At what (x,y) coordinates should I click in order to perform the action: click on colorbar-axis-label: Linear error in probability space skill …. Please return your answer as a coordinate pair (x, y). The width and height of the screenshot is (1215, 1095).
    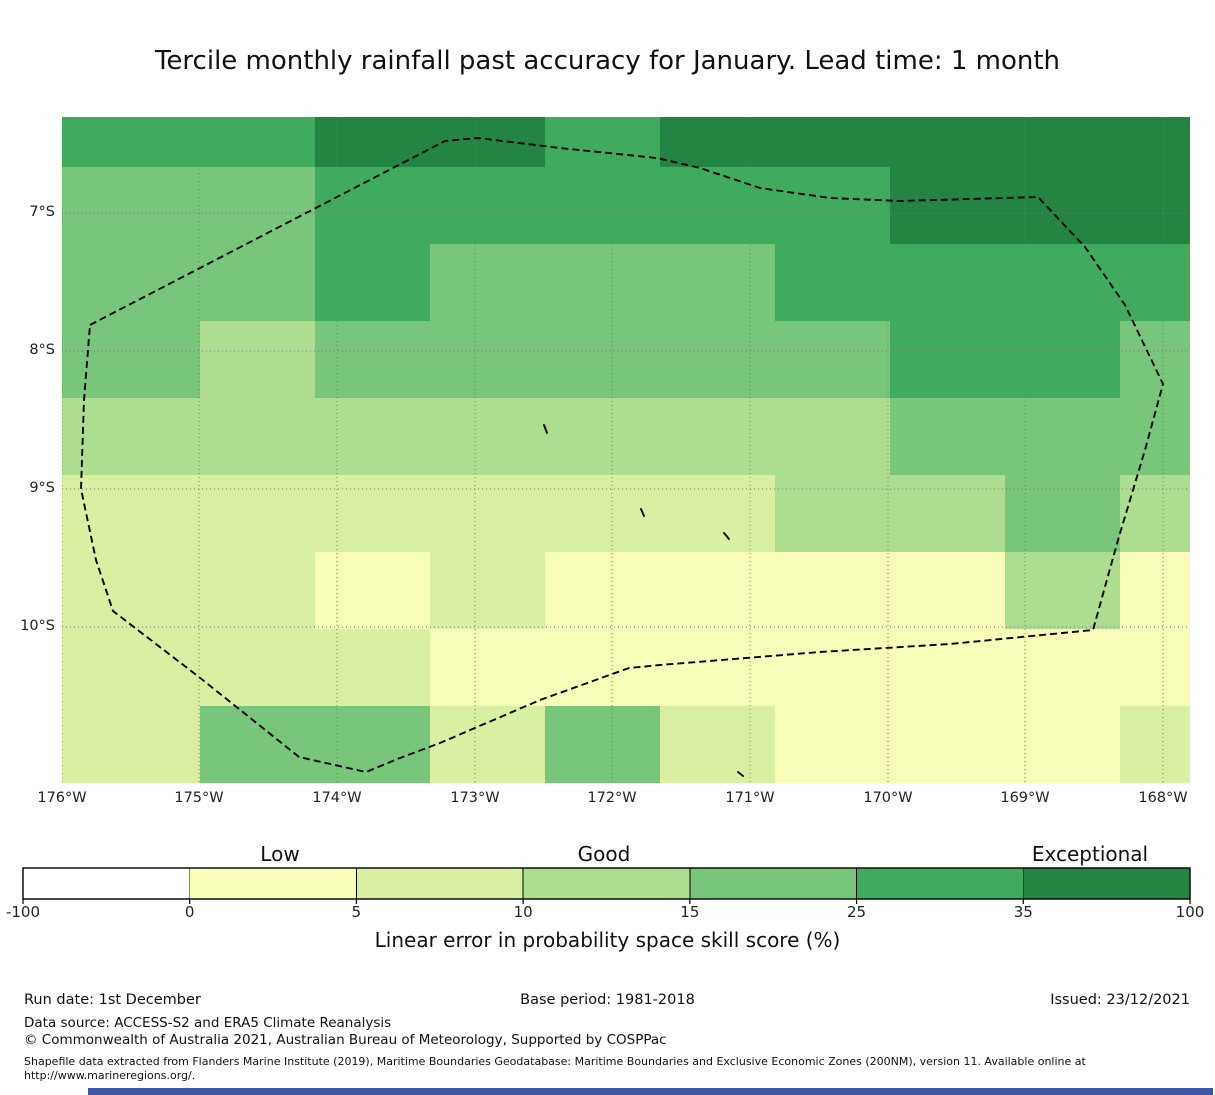
    Looking at the image, I should click on (607, 940).